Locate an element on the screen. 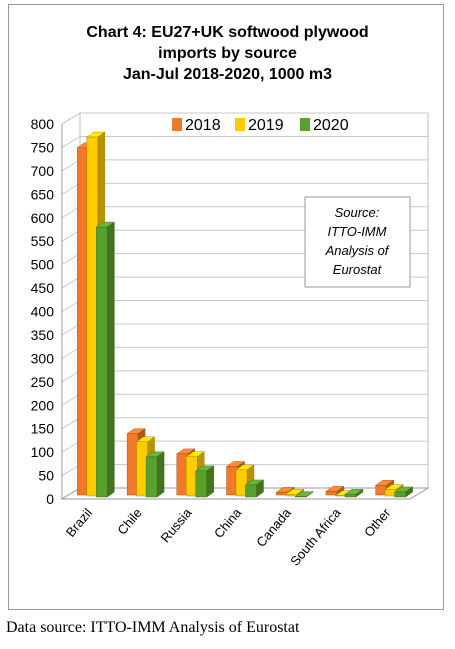 Image resolution: width=455 pixels, height=649 pixels. source-text: ITTO-IMM is located at coordinates (357, 231).